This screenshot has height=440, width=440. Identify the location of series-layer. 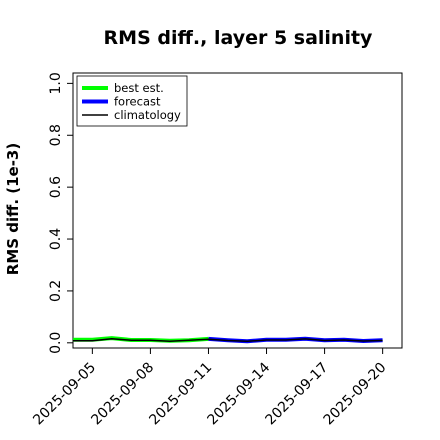
(228, 340).